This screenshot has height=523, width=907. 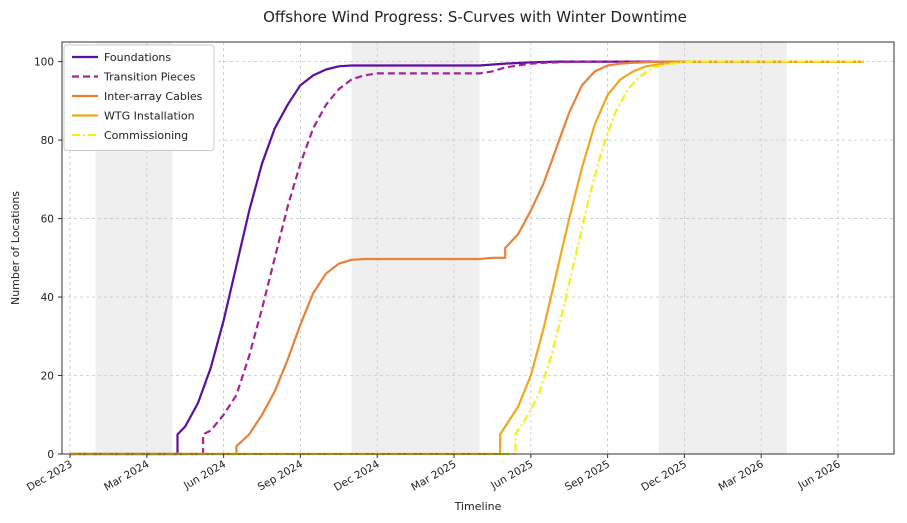 I want to click on x-tick-label: Mar 2024, so click(x=126, y=475).